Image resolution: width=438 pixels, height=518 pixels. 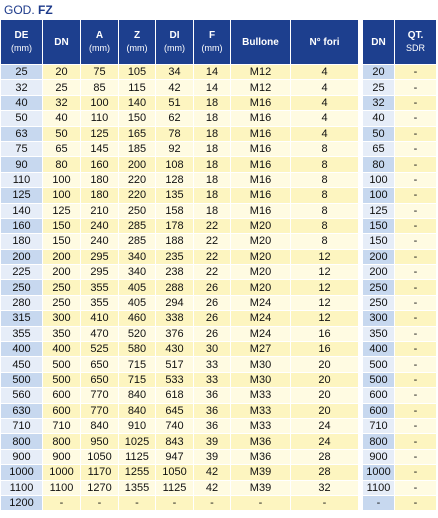 What do you see at coordinates (379, 319) in the screenshot?
I see `table-cell: 300` at bounding box center [379, 319].